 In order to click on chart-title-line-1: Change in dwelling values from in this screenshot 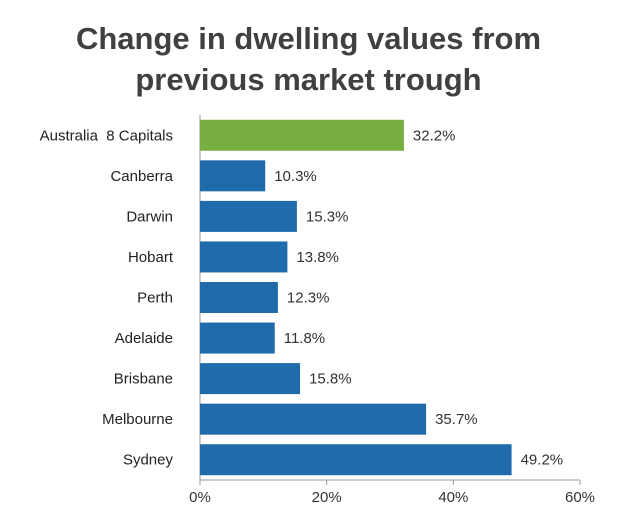, I will do `click(308, 38)`.